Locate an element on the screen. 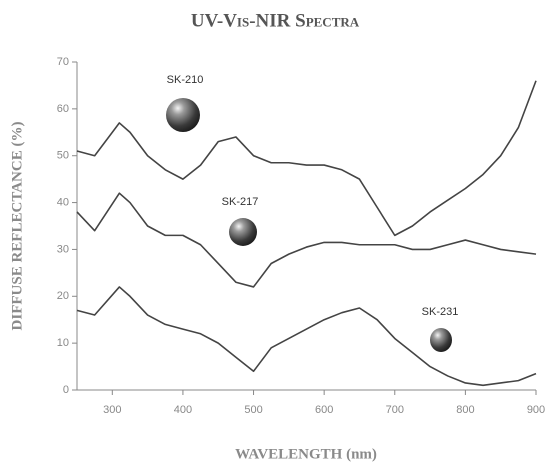 This screenshot has width=550, height=466. y-tick-label: 0 is located at coordinates (66, 390).